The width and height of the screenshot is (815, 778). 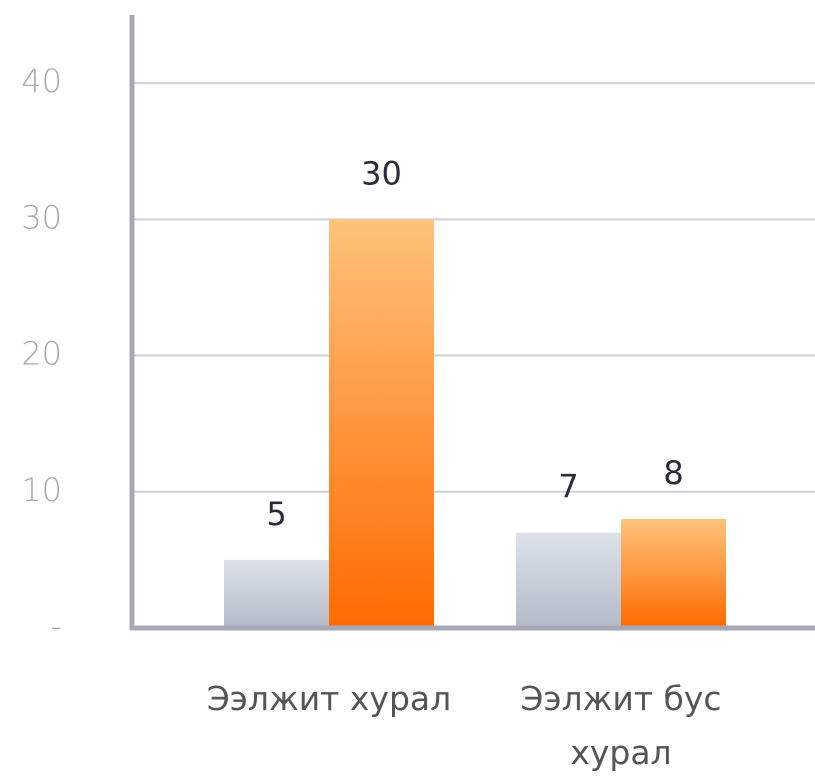 What do you see at coordinates (568, 487) in the screenshot?
I see `value-label: 7` at bounding box center [568, 487].